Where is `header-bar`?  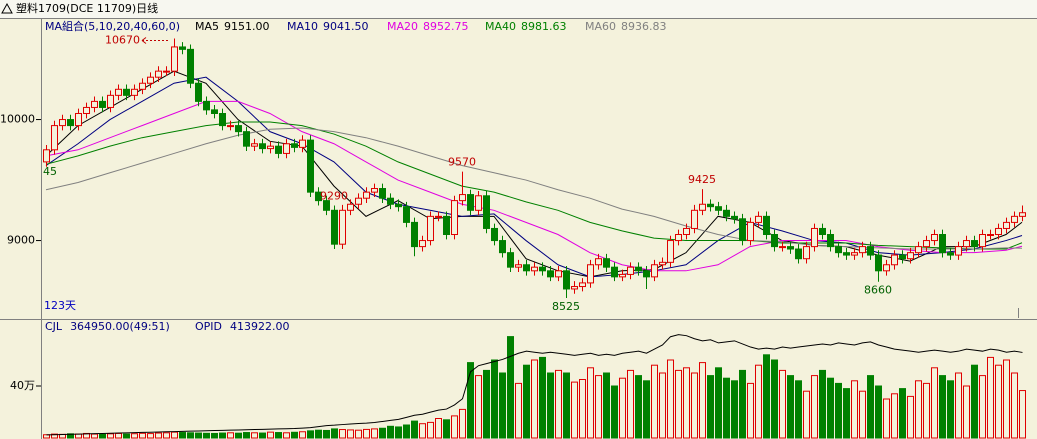 header-bar is located at coordinates (518, 9).